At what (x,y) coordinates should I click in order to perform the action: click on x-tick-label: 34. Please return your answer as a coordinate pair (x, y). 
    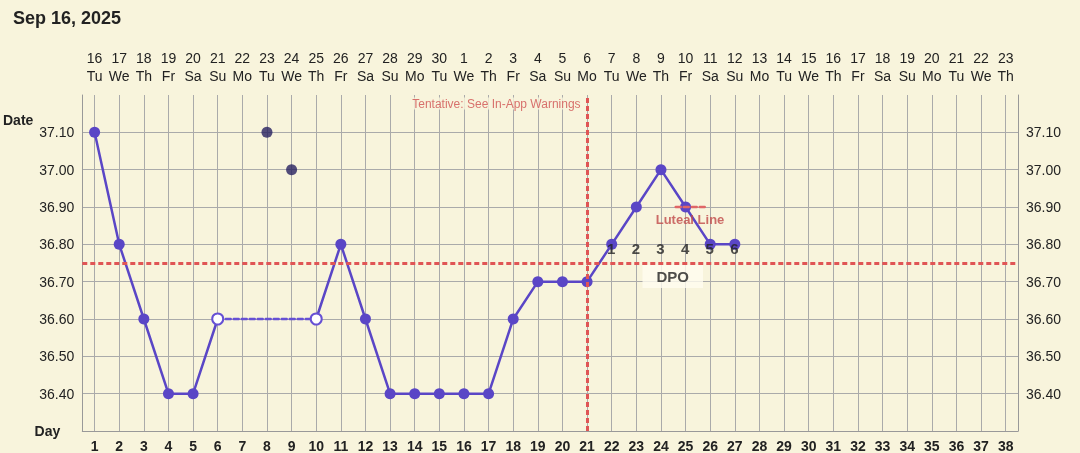
    Looking at the image, I should click on (907, 445).